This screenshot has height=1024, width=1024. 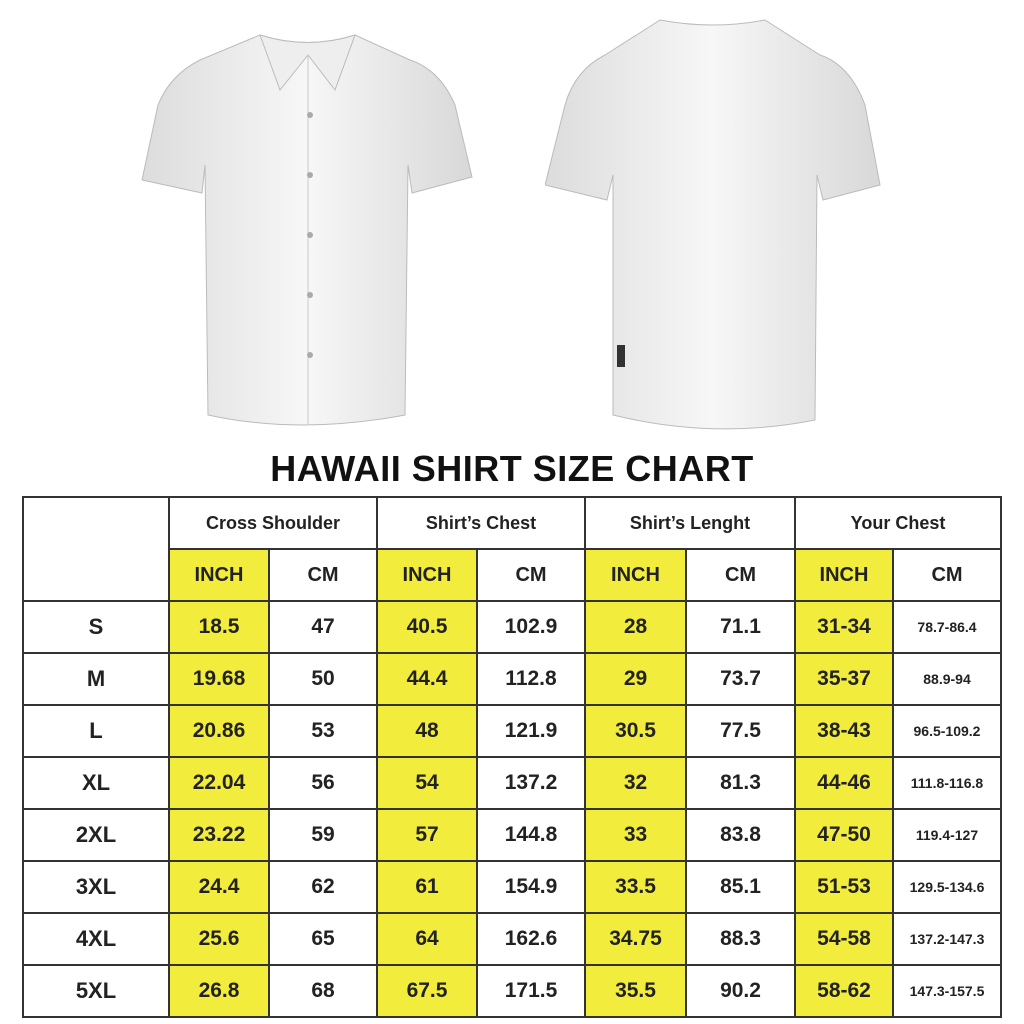 What do you see at coordinates (96, 627) in the screenshot?
I see `size-cell: S` at bounding box center [96, 627].